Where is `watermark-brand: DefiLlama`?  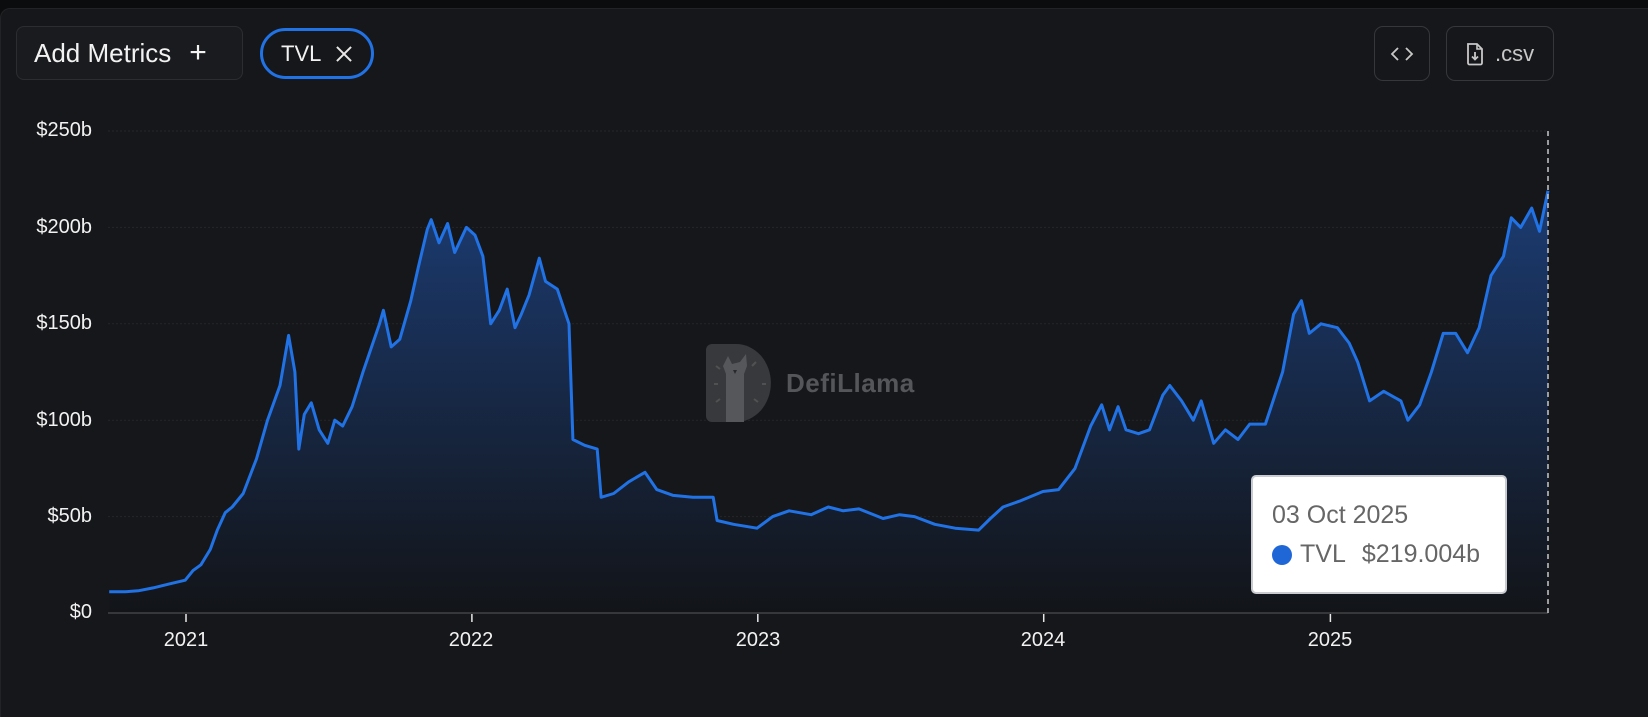
watermark-brand: DefiLlama is located at coordinates (850, 382).